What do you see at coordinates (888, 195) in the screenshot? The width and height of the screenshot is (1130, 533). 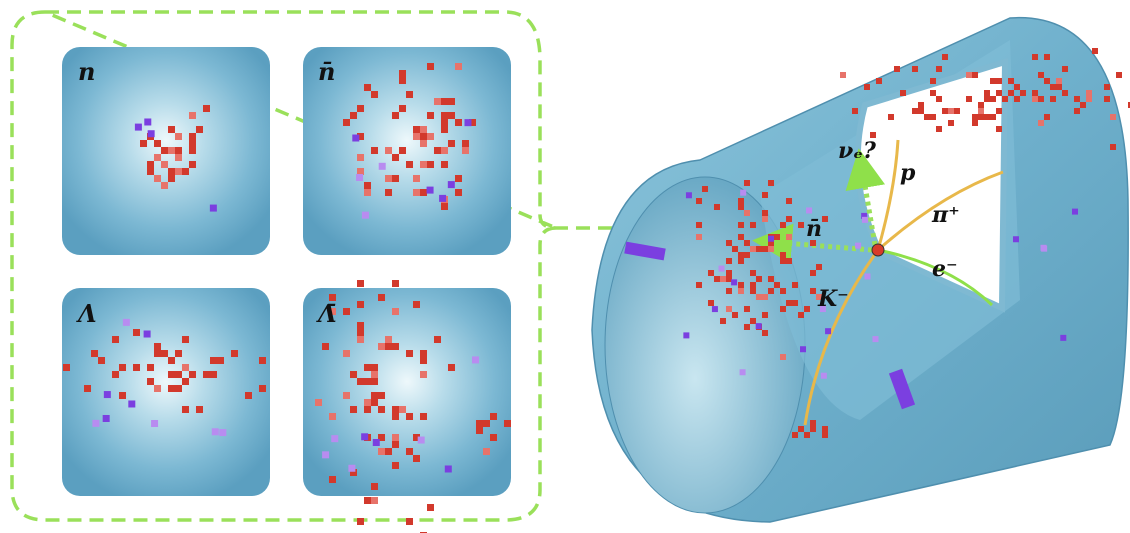 I see `track` at bounding box center [888, 195].